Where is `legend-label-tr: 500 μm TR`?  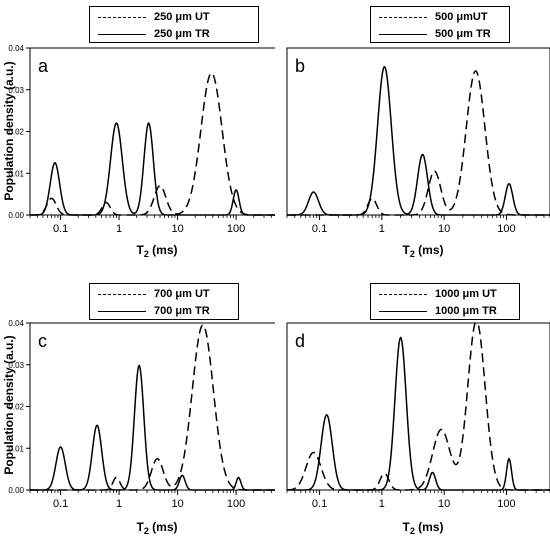
legend-label-tr: 500 μm TR is located at coordinates (463, 34).